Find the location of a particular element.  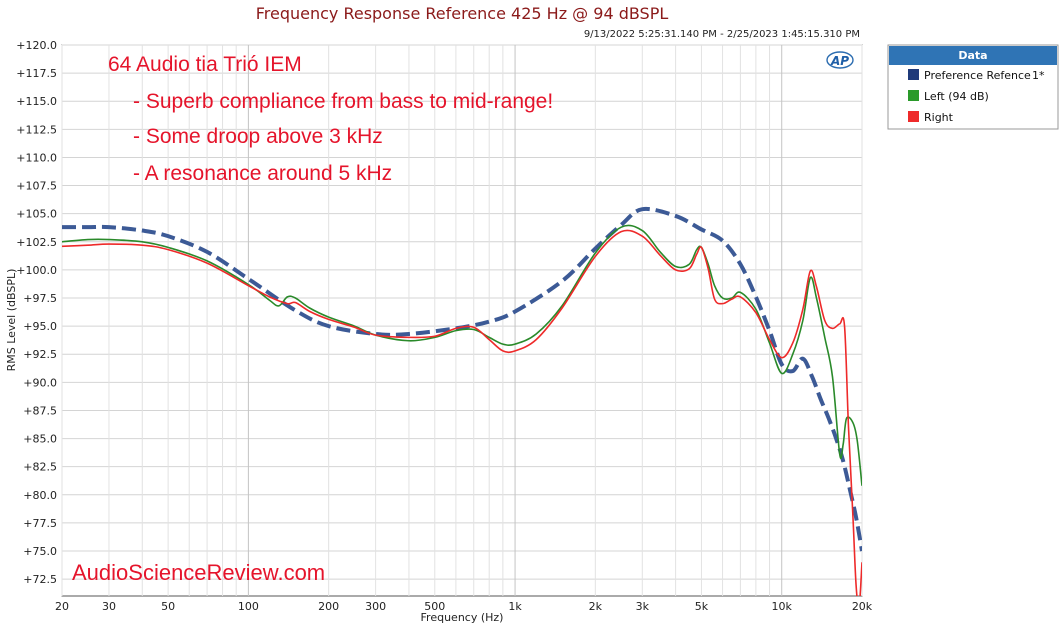

x-tick-label: 100 is located at coordinates (248, 606).